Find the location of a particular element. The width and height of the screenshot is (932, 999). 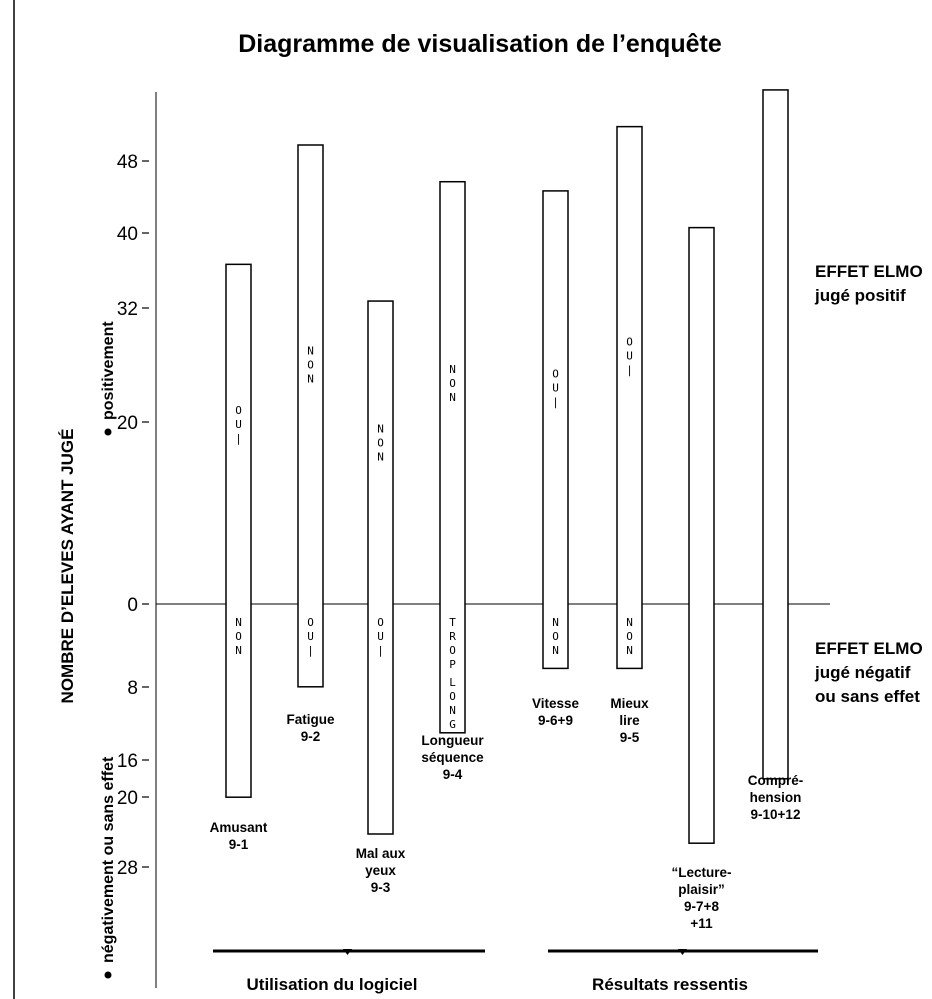

category-label: séquence is located at coordinates (452, 757).